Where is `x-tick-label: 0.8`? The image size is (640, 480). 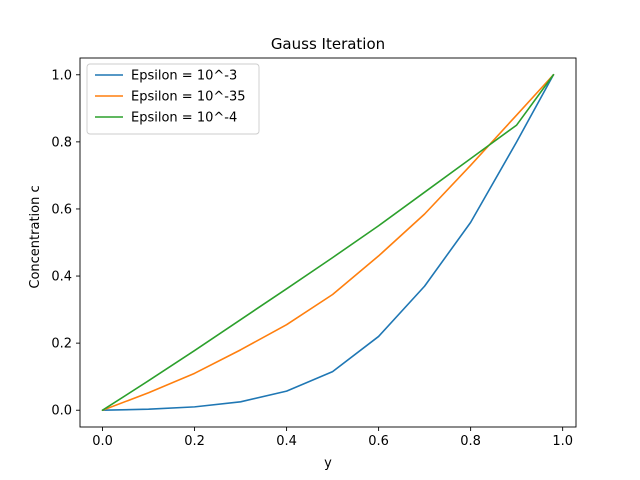 x-tick-label: 0.8 is located at coordinates (470, 441).